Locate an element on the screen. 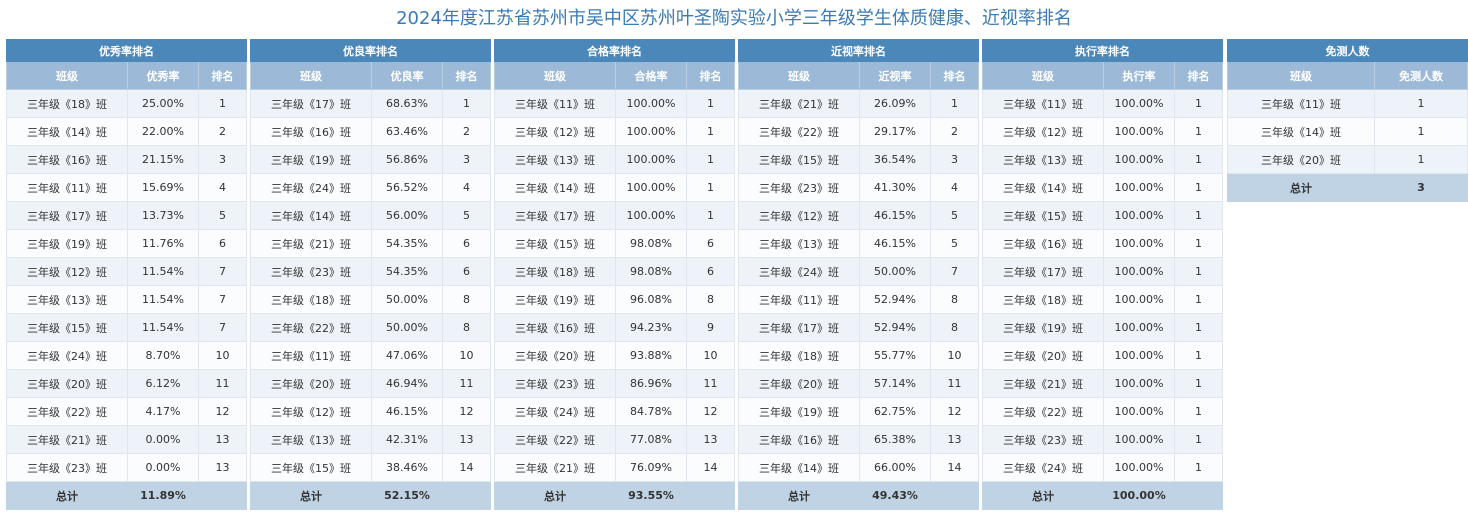 Image resolution: width=1468 pixels, height=523 pixels. column-header: 优良率 is located at coordinates (407, 75).